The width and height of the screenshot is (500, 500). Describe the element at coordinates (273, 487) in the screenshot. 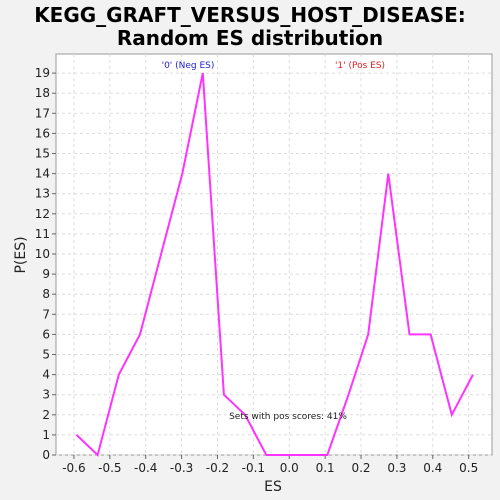

I see `x-axis-title: ES` at that location.